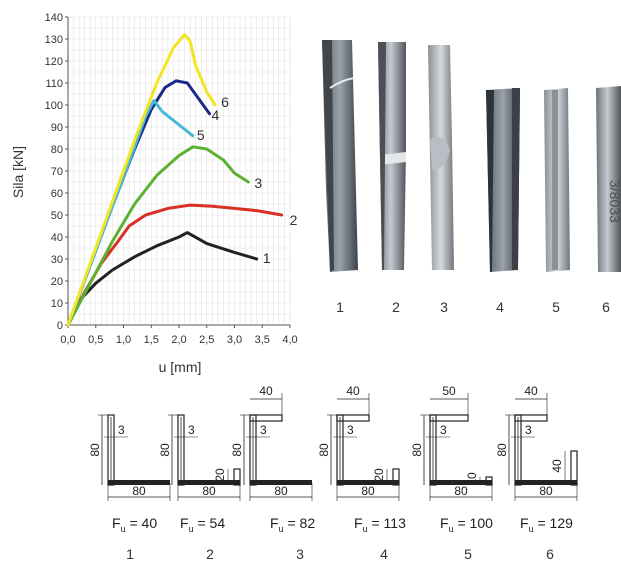 The width and height of the screenshot is (621, 562). I want to click on section-number: 6, so click(550, 554).